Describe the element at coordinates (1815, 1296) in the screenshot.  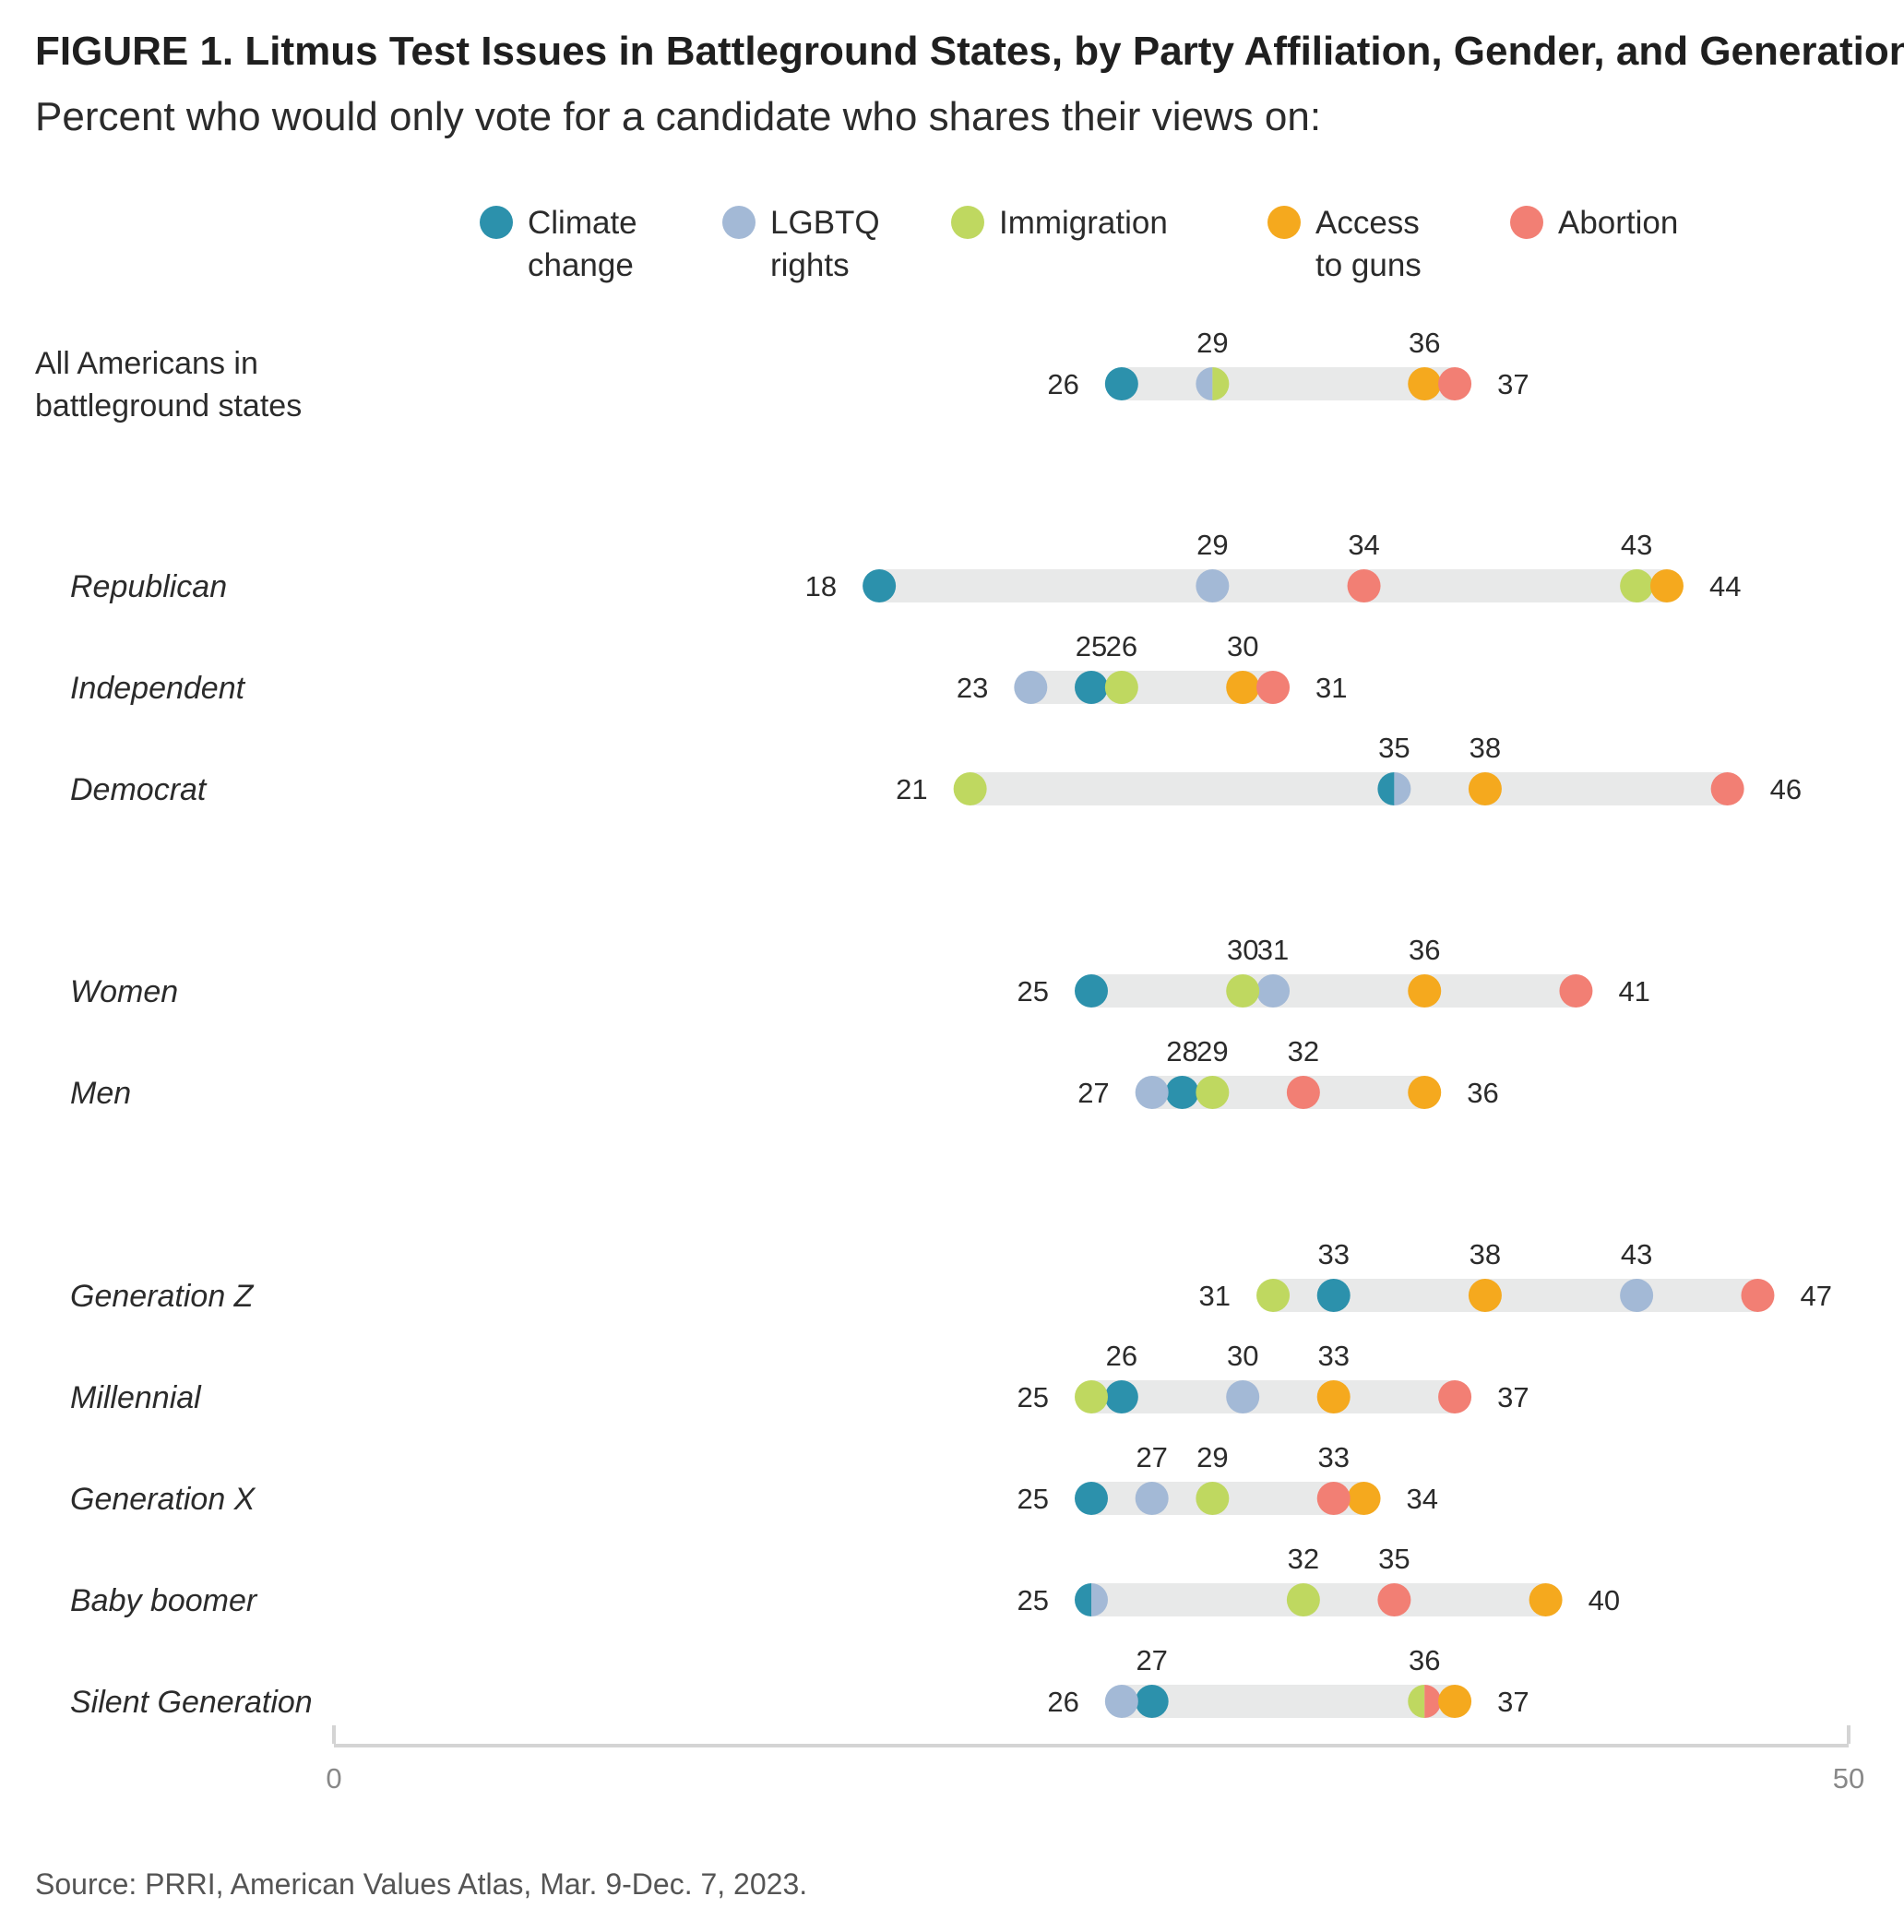
I see `value-label: 47` at that location.